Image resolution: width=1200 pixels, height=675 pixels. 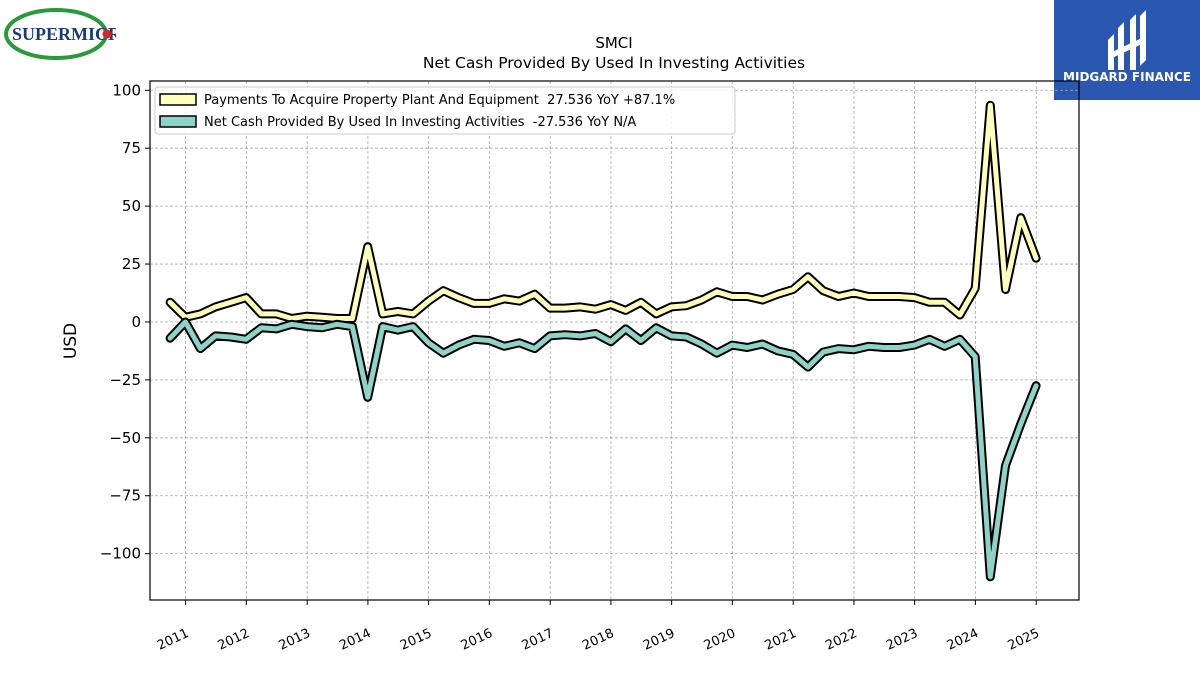 What do you see at coordinates (178, 99) in the screenshot?
I see `legend-swatch-capex` at bounding box center [178, 99].